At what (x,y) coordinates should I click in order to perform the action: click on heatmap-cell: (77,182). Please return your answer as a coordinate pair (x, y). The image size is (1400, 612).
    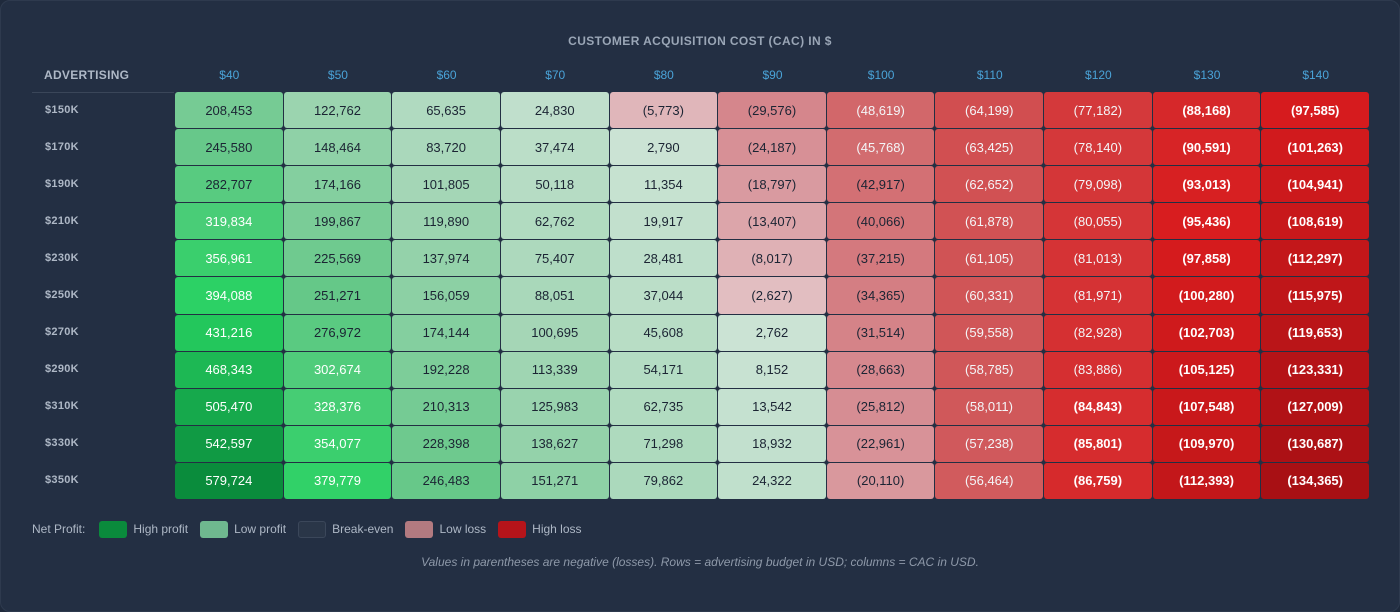
    Looking at the image, I should click on (1098, 110).